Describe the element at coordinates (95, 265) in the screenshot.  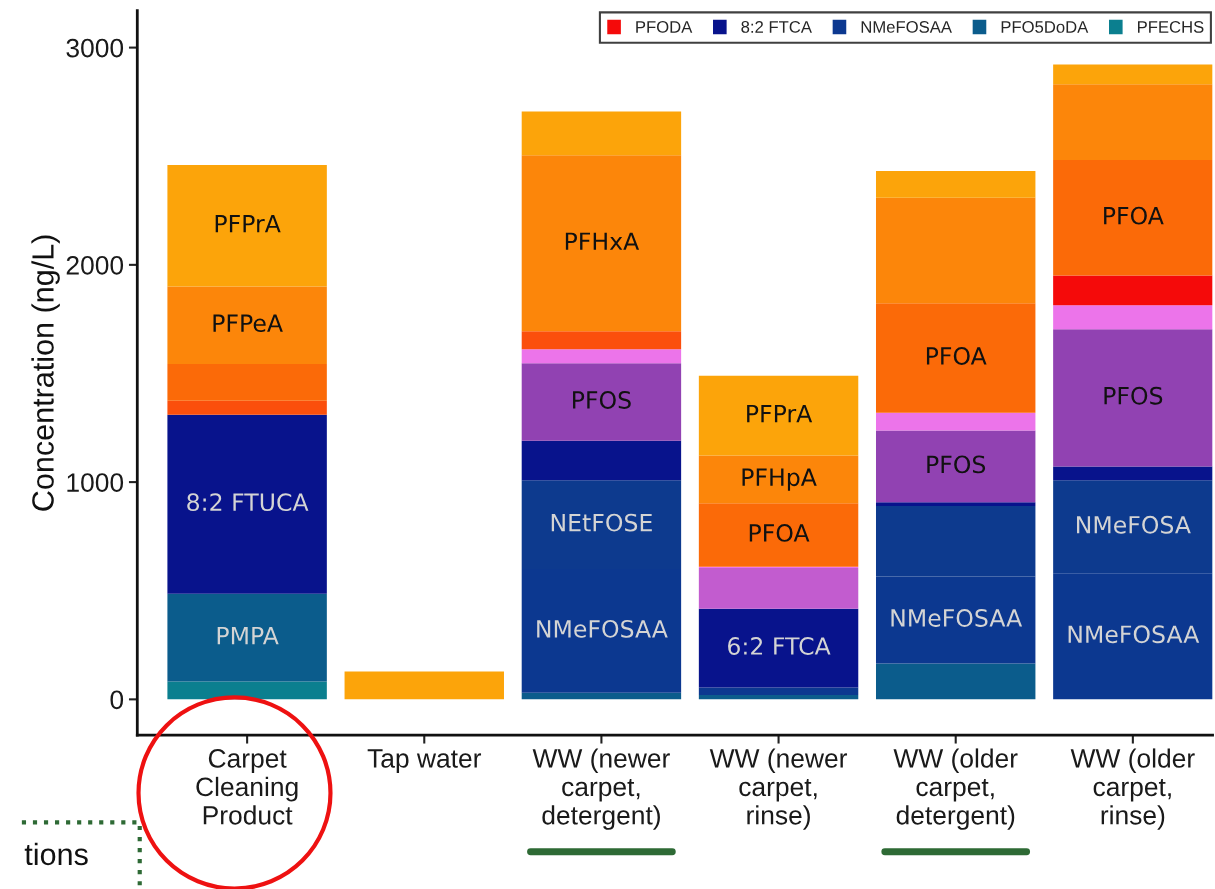
I see `y-tick-label: 2000` at that location.